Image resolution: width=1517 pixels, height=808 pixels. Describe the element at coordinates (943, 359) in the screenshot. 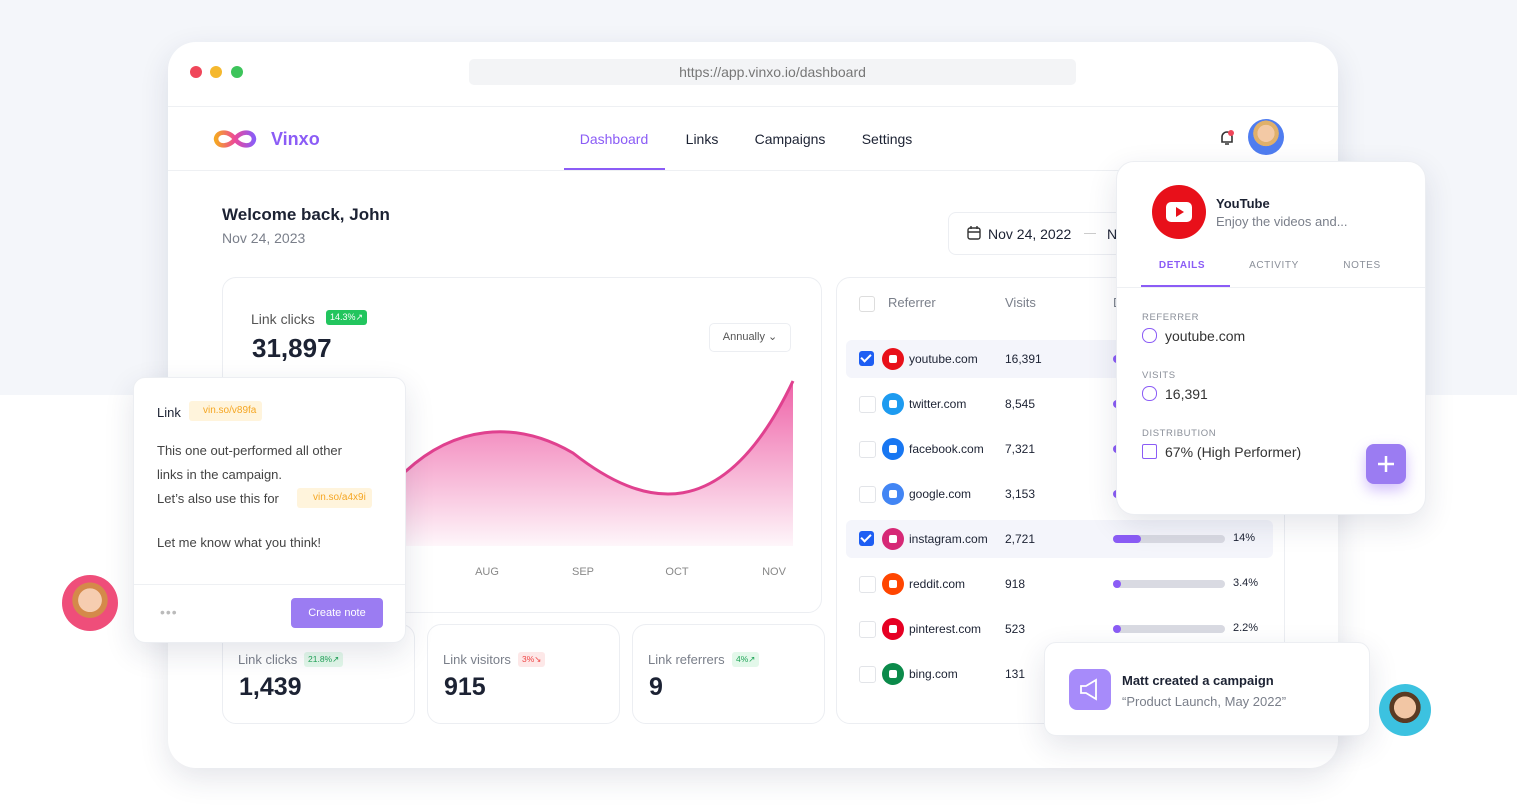

I see `referrer-domain: youtube.com` at that location.